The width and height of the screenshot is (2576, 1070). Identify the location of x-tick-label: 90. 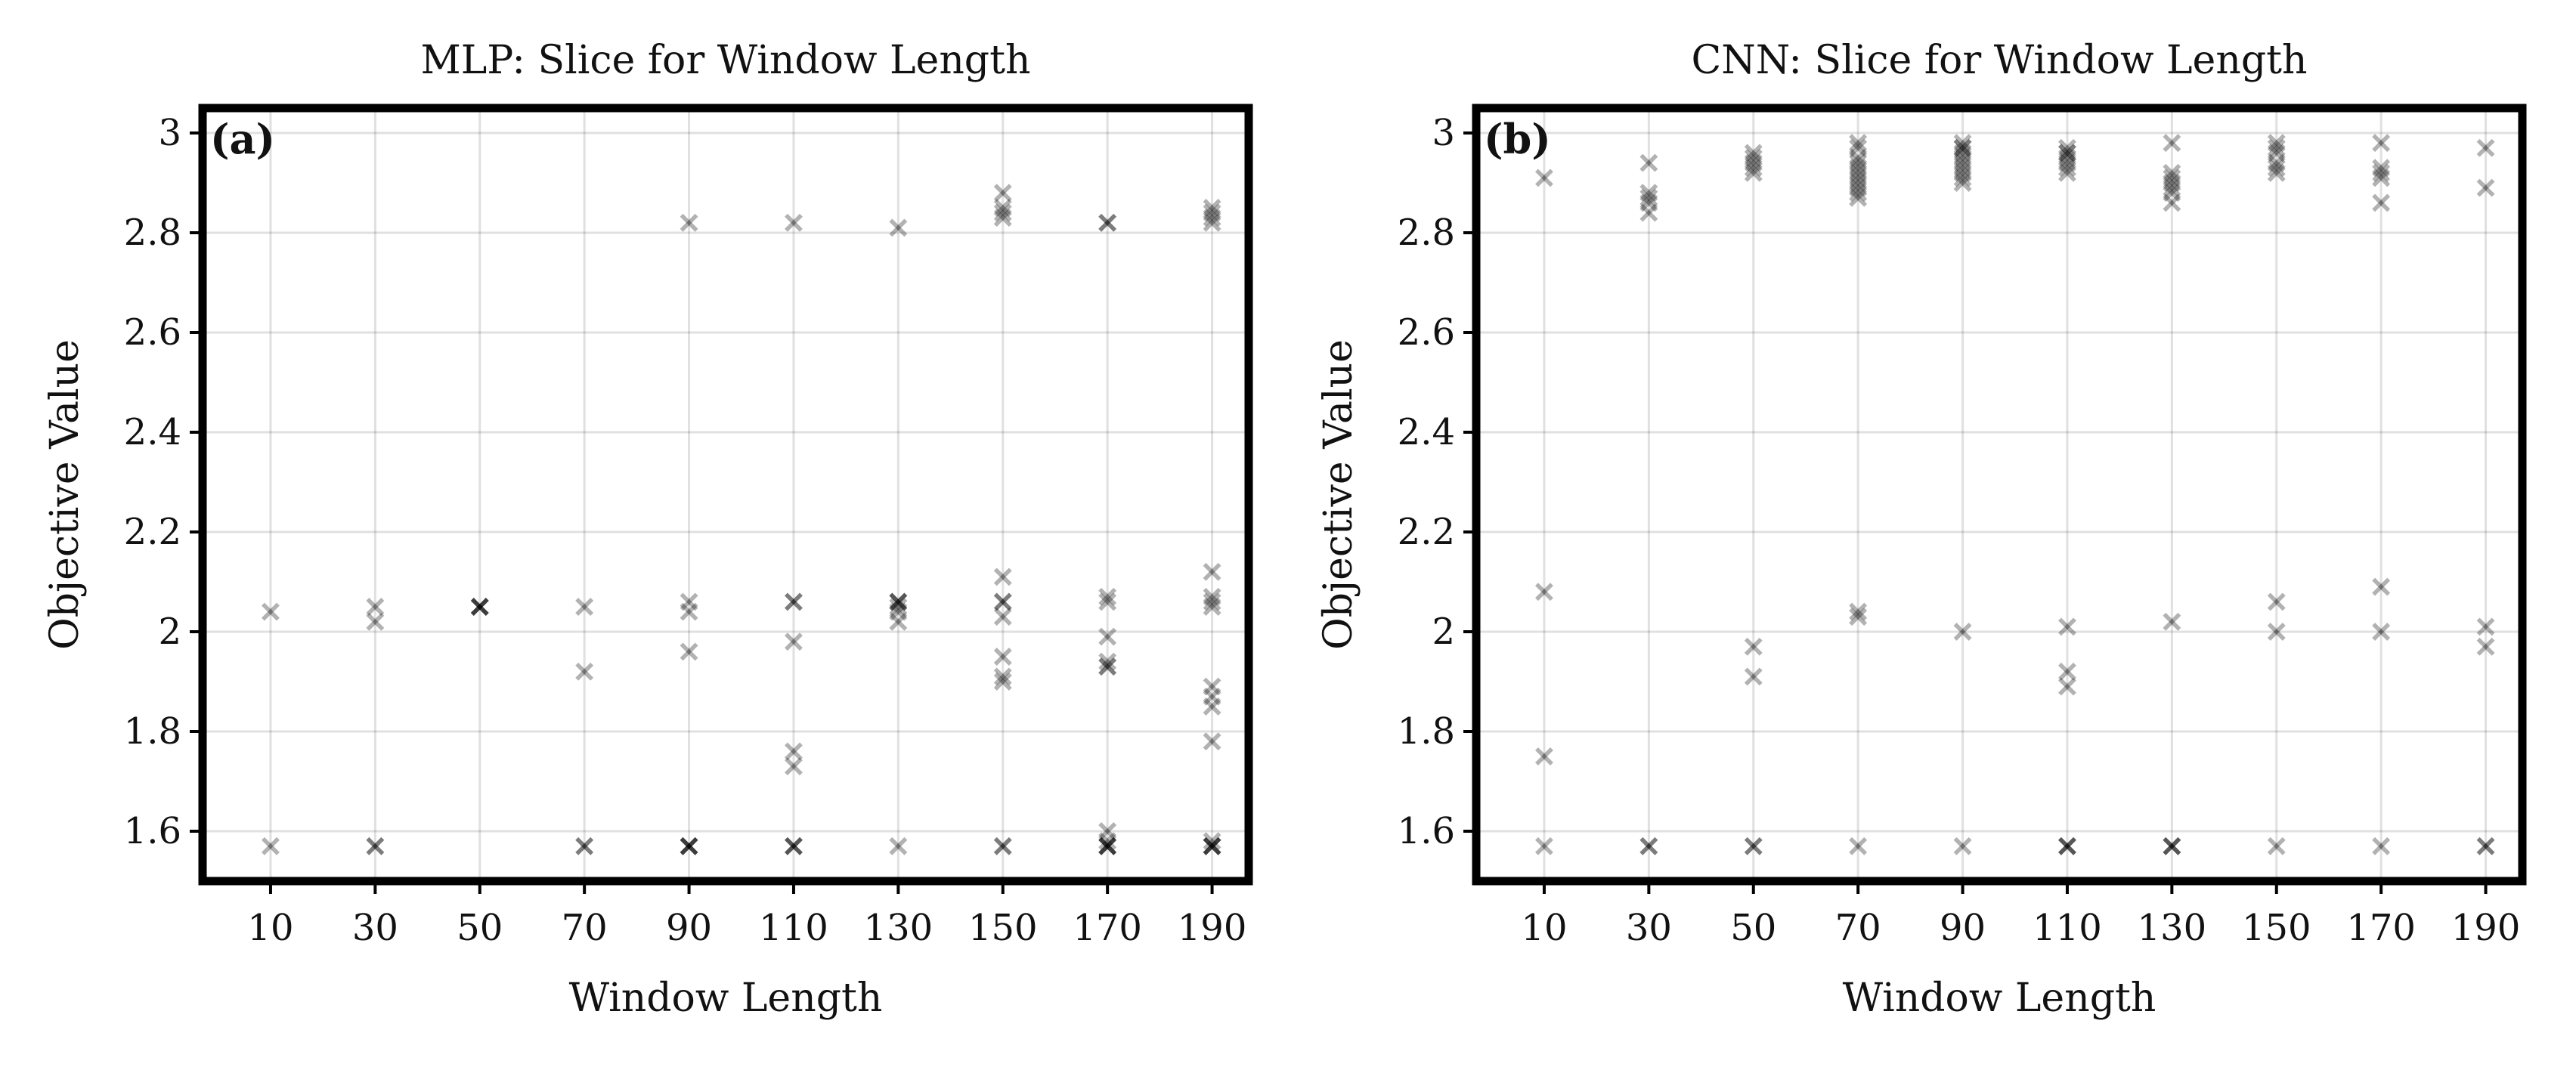
(1963, 928).